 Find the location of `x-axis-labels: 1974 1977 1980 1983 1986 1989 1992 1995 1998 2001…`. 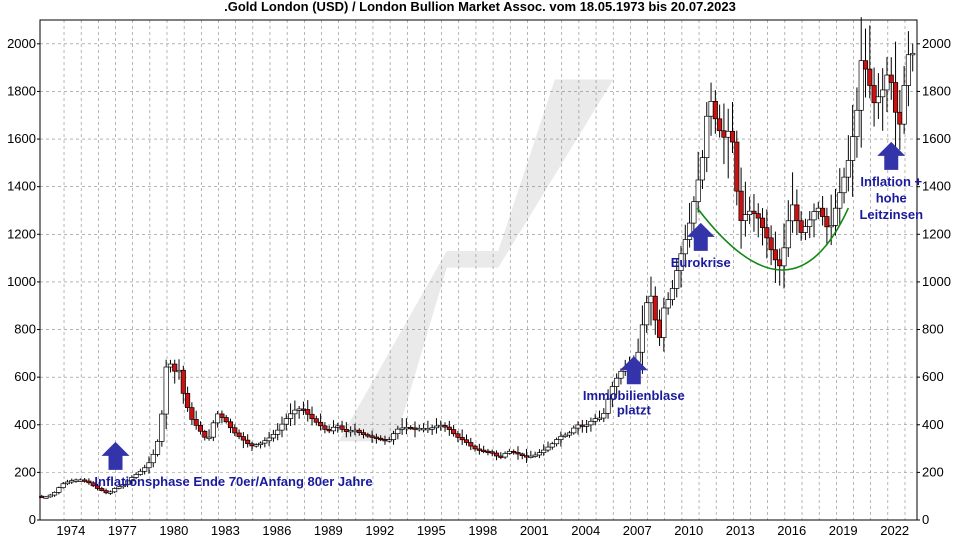

x-axis-labels: 1974 1977 1980 1983 1986 1989 1992 1995 1998 2001… is located at coordinates (482, 530).